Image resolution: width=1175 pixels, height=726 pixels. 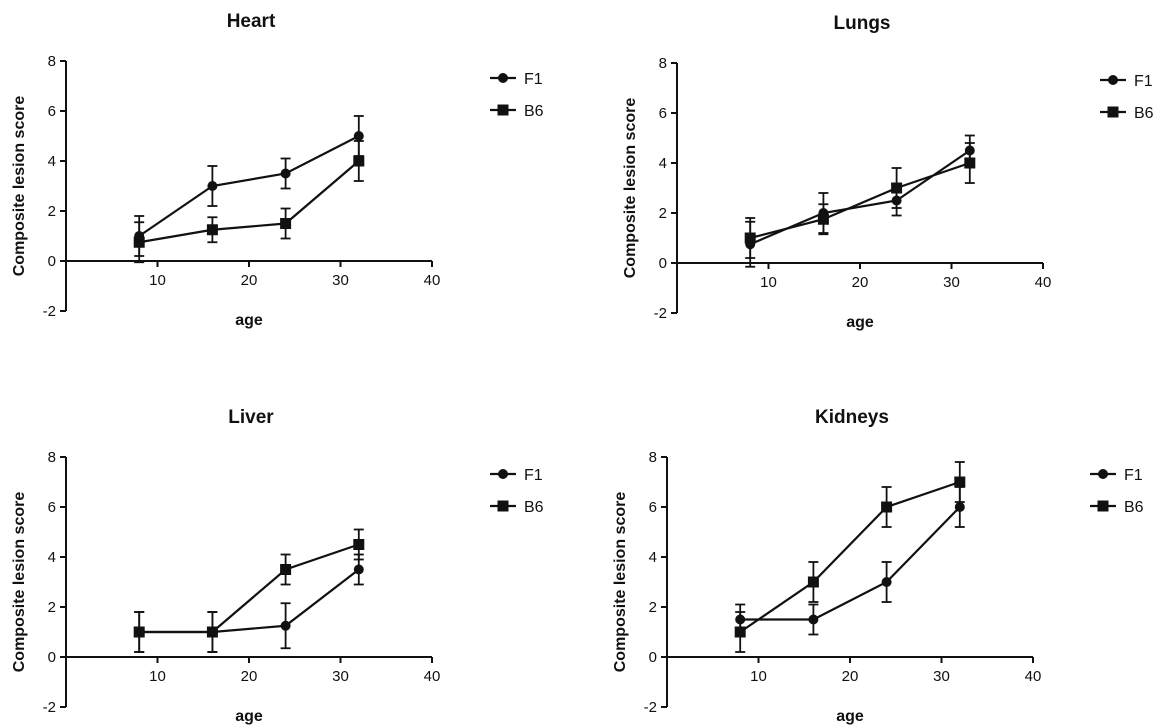 What do you see at coordinates (251, 21) in the screenshot?
I see `chart-title: Heart` at bounding box center [251, 21].